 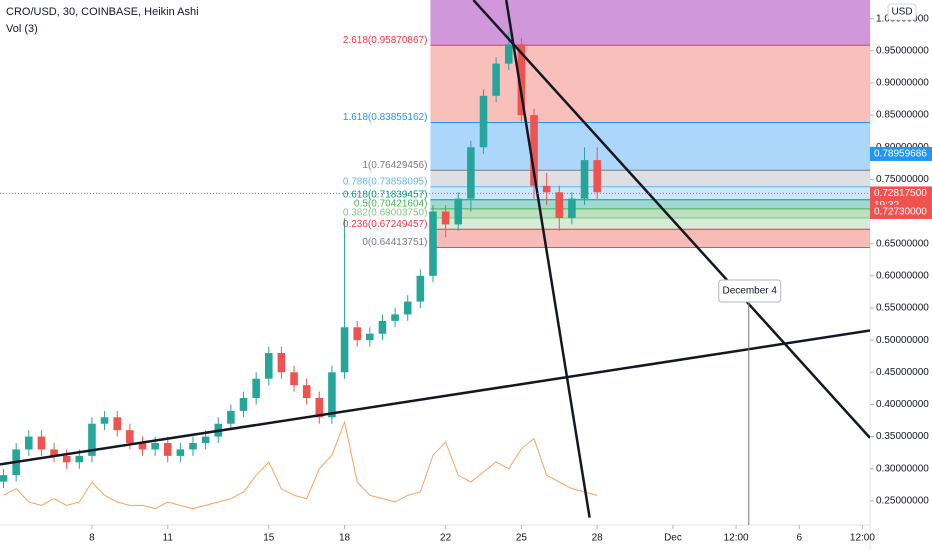 I want to click on y-tick-label: 0.90000000, so click(x=902, y=83).